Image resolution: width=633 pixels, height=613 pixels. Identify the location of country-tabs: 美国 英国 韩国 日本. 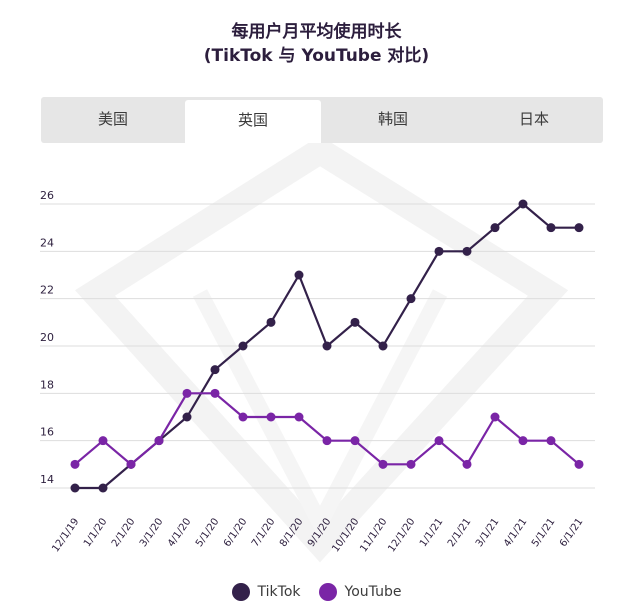
(322, 120).